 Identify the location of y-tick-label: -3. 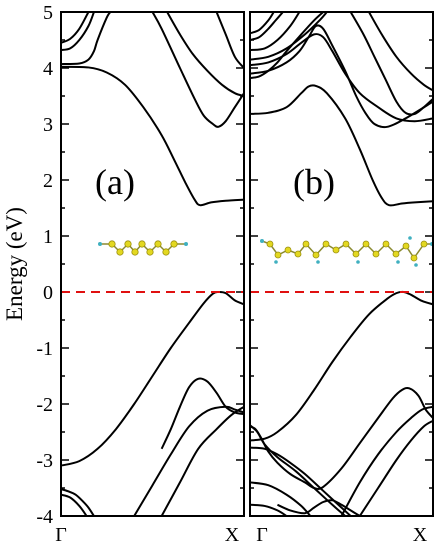
(44, 461).